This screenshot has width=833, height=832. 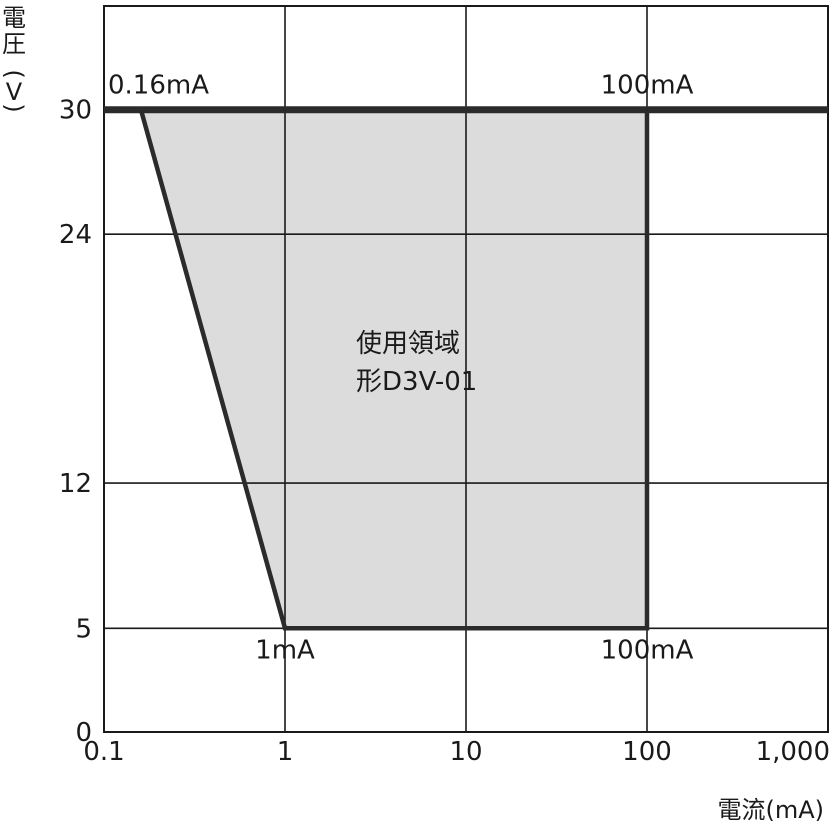 I want to click on y-tick-label: 0, so click(x=83, y=733).